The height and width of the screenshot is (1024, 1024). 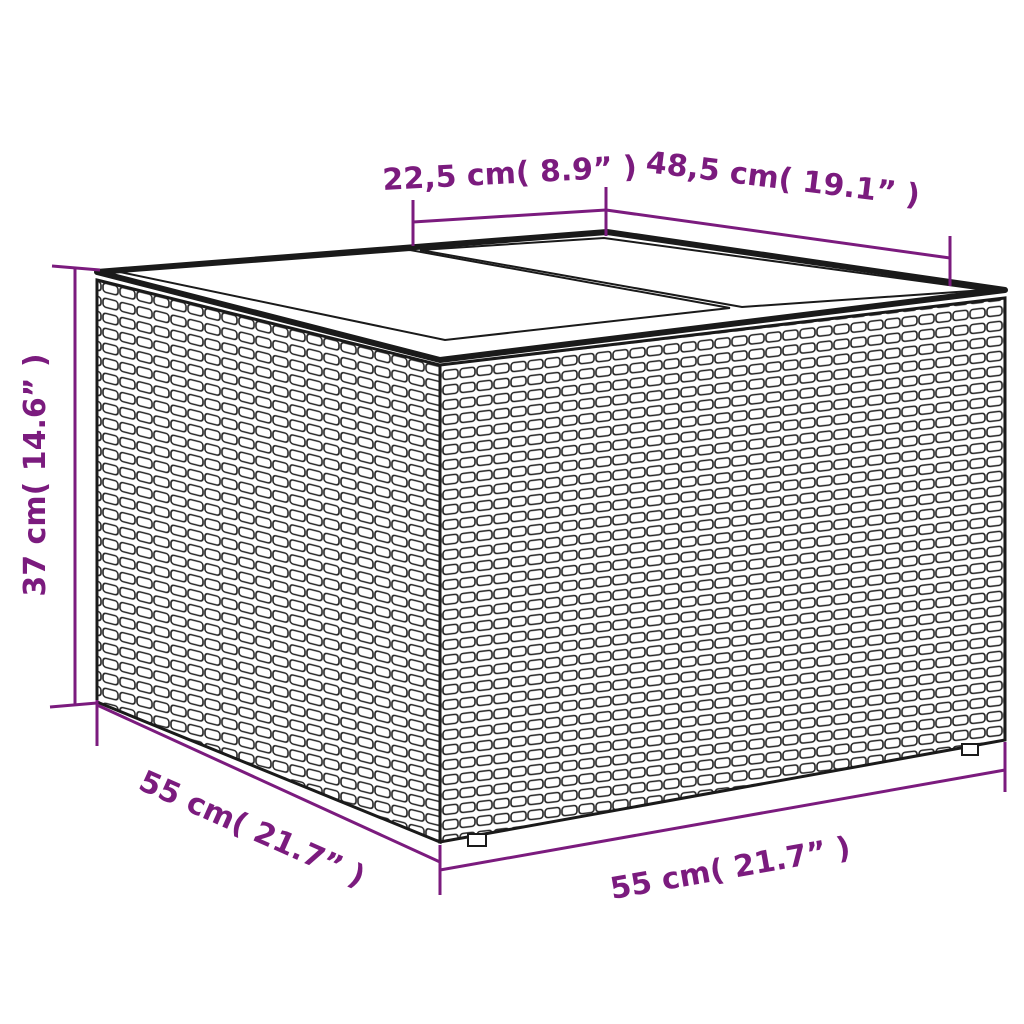 What do you see at coordinates (702, 272) in the screenshot?
I see `lid-panel-right` at bounding box center [702, 272].